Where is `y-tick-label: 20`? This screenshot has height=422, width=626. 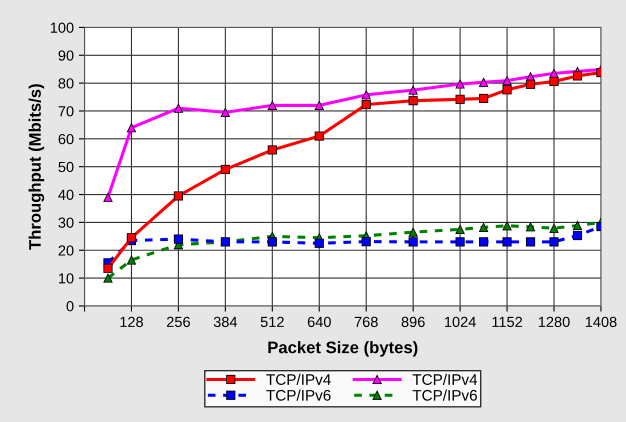
y-tick-label: 20 is located at coordinates (66, 250).